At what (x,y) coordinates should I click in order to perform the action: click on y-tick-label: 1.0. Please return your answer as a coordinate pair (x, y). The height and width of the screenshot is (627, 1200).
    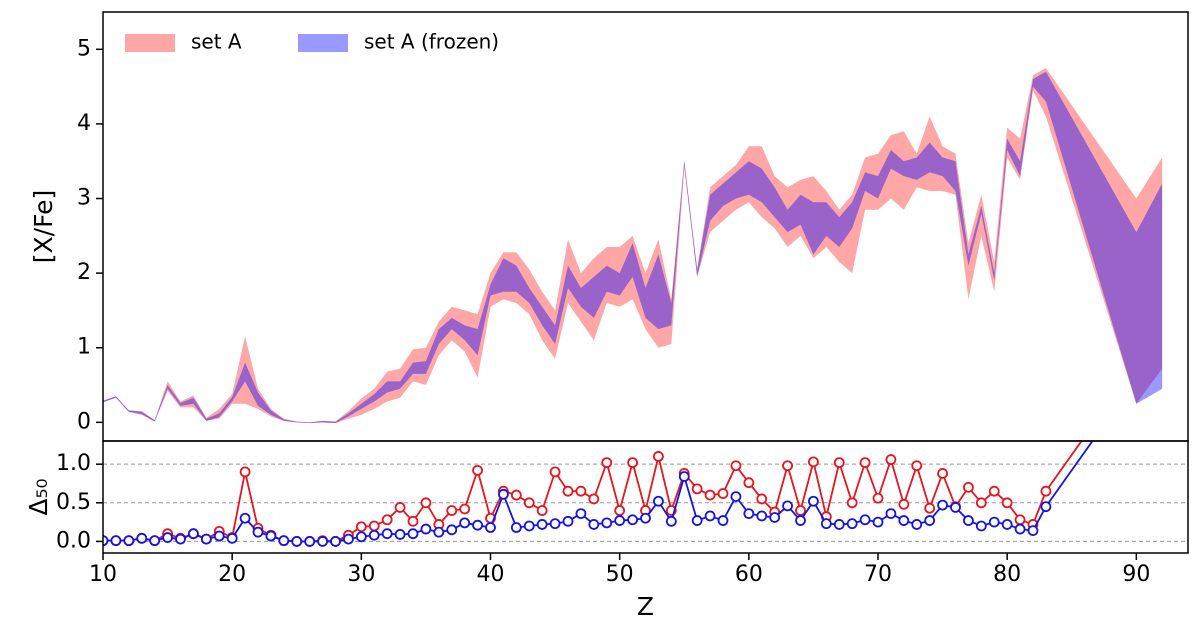
    Looking at the image, I should click on (73, 463).